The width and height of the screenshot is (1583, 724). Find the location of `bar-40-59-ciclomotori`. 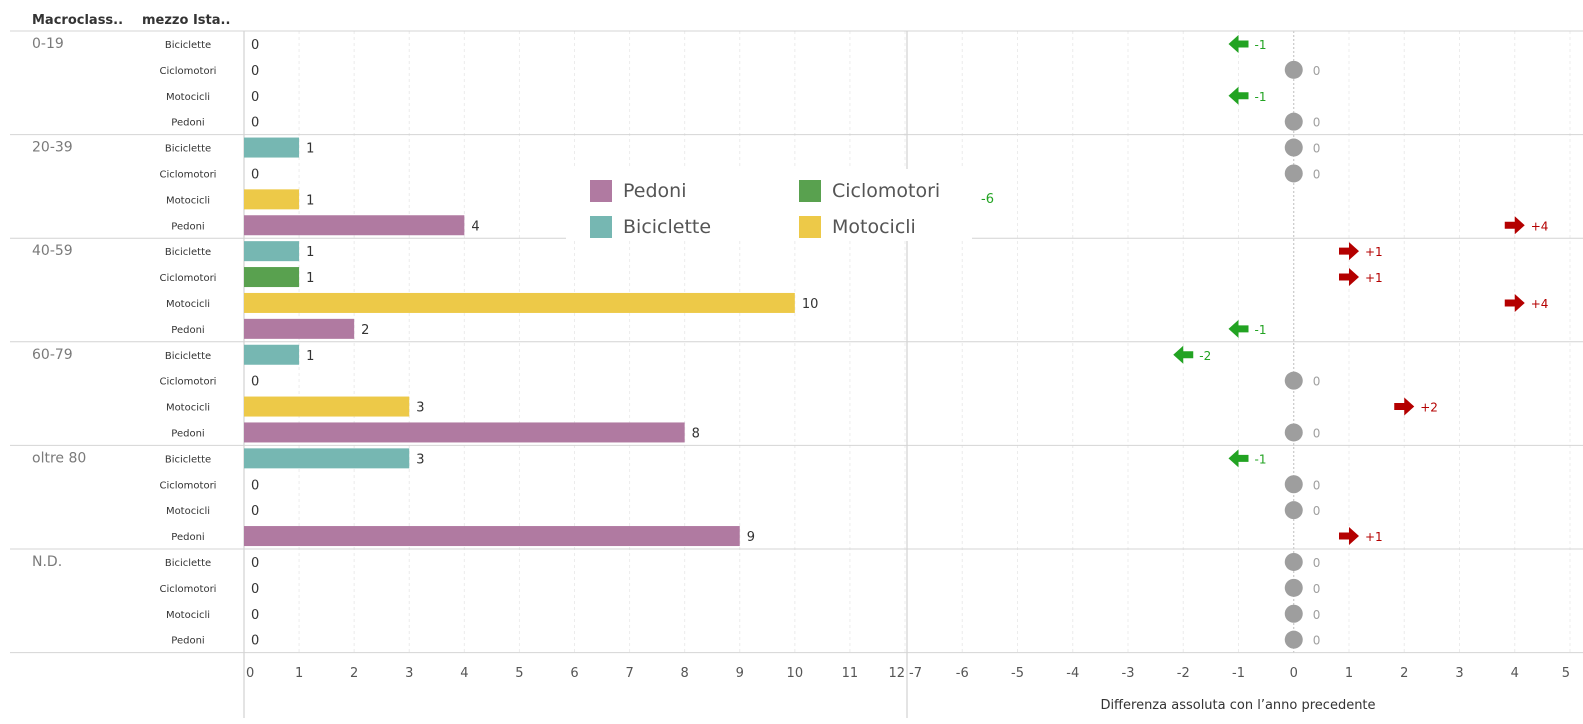

bar-40-59-ciclomotori is located at coordinates (272, 277).